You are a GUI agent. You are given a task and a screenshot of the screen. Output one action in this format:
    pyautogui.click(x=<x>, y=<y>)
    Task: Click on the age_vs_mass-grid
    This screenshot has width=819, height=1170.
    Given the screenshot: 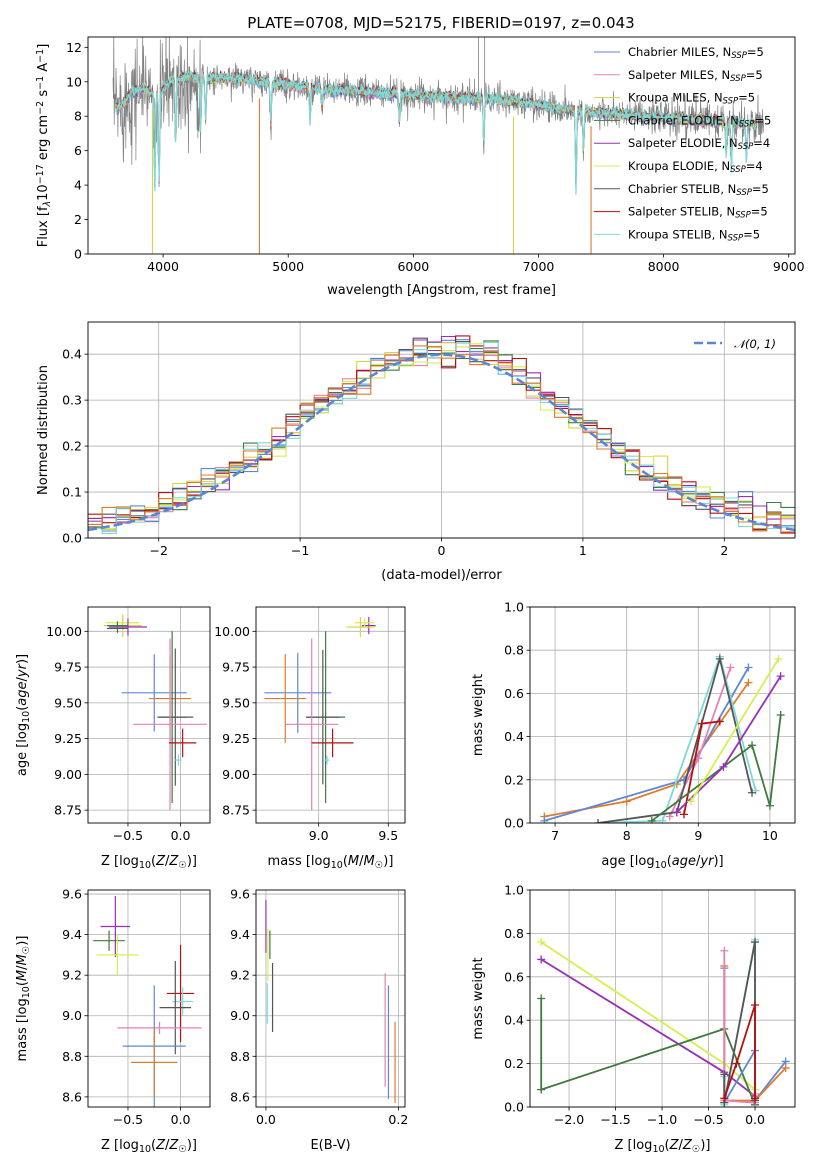 What is the action you would take?
    pyautogui.click(x=330, y=715)
    